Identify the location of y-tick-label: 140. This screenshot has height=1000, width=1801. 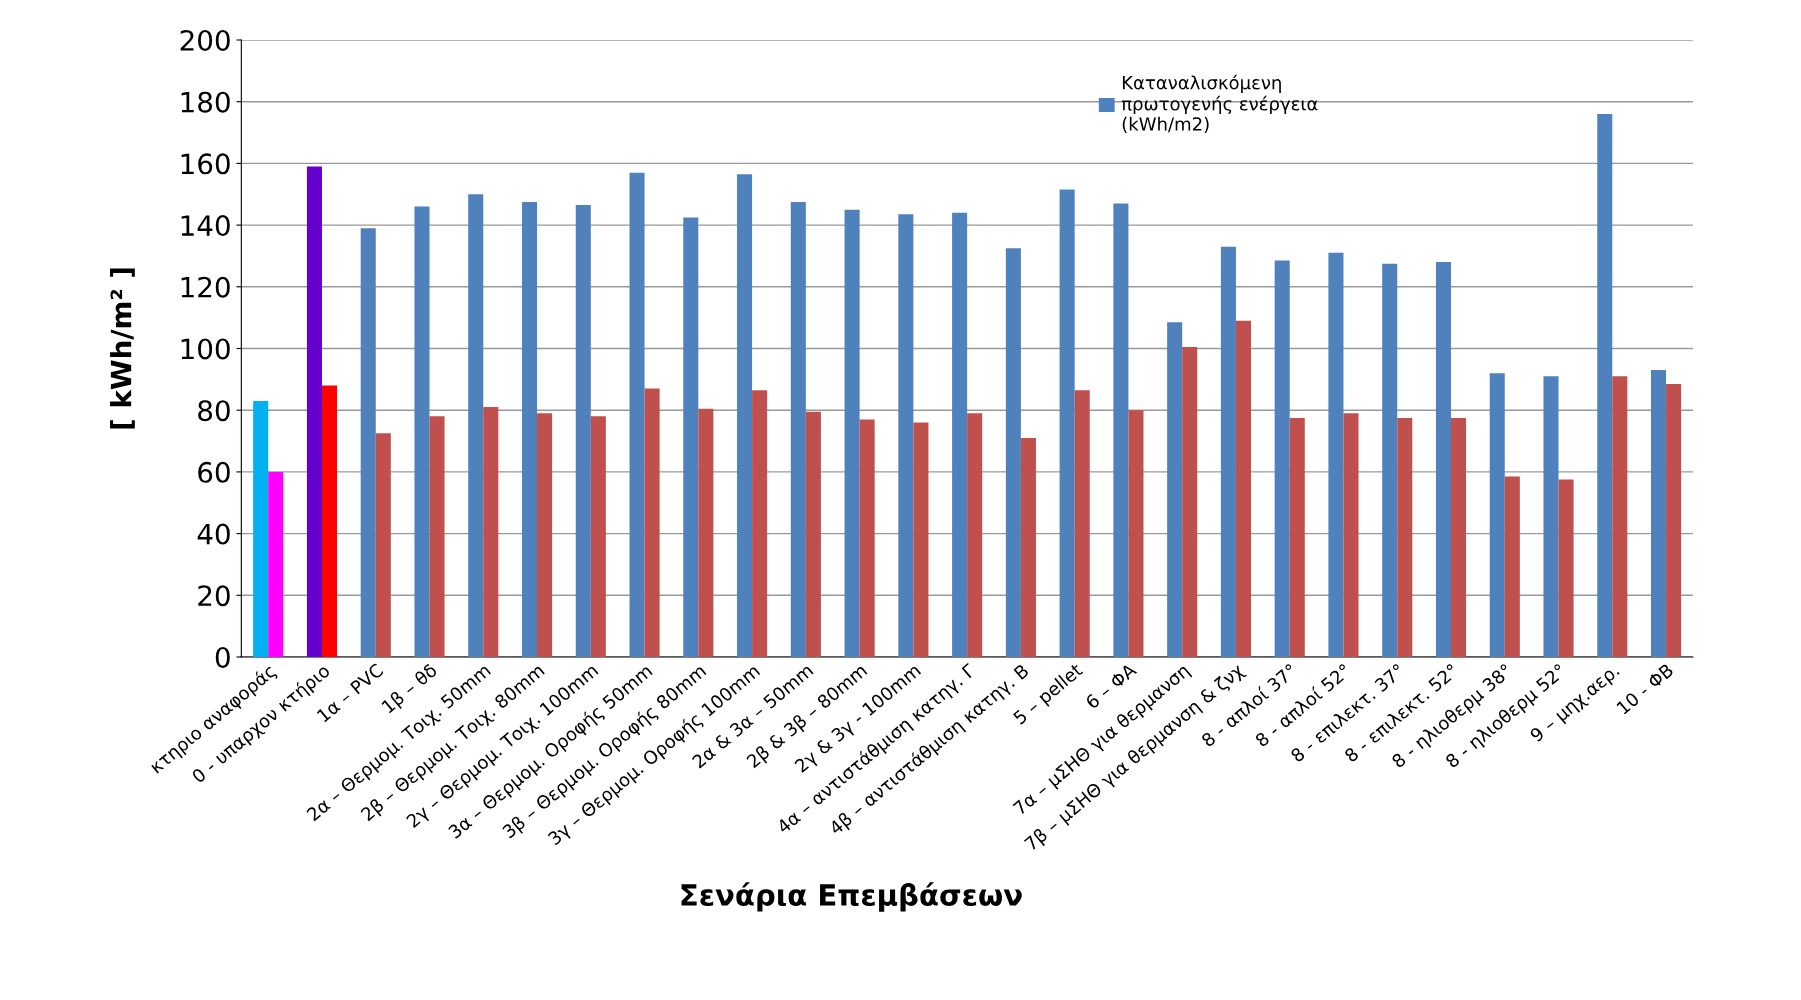
(205, 226).